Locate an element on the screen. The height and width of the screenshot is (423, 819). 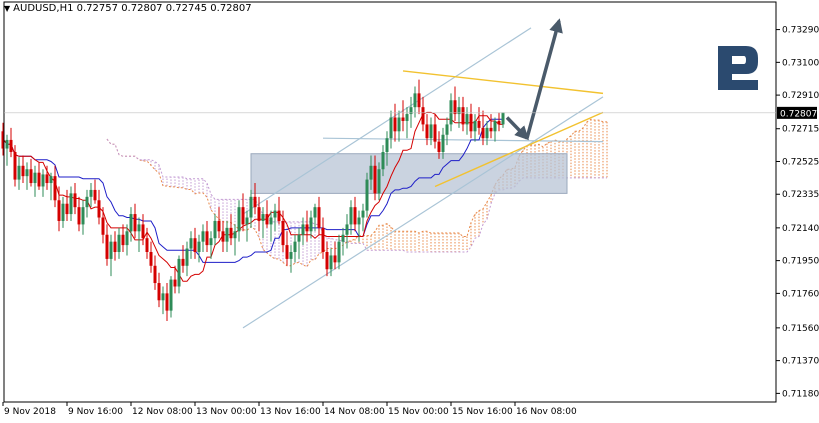
y-tick-label: 0.72910 is located at coordinates (800, 96).